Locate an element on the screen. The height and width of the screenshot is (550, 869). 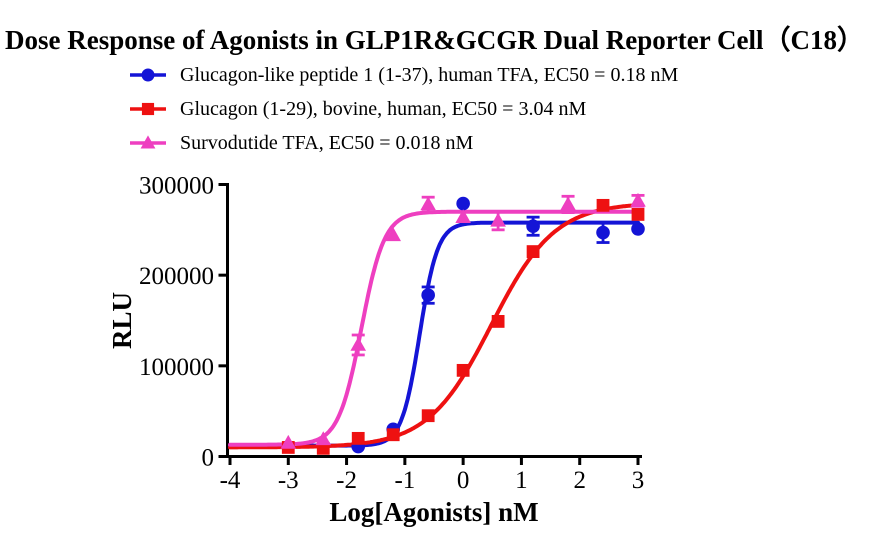
y-tick-label: 0 is located at coordinates (208, 458).